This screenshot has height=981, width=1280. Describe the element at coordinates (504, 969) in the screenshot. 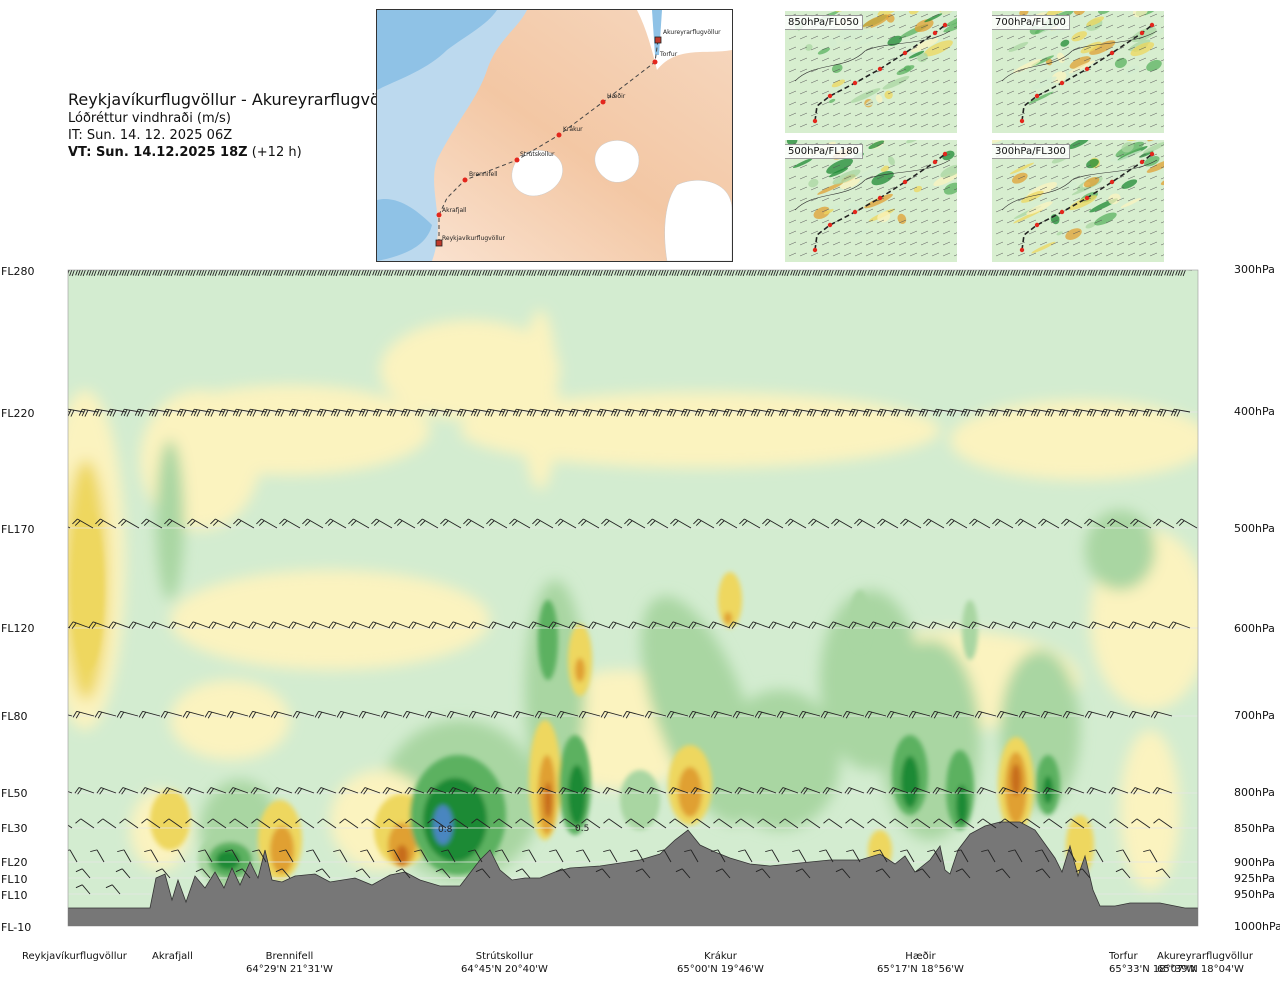

I see `waypoint-coord: 64°45'N 20°40'W` at that location.